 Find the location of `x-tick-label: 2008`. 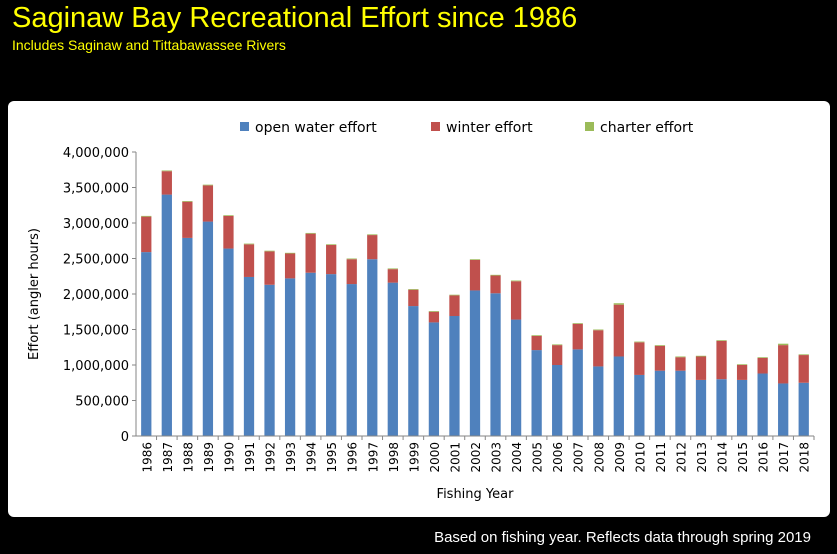

x-tick-label: 2008 is located at coordinates (599, 457).